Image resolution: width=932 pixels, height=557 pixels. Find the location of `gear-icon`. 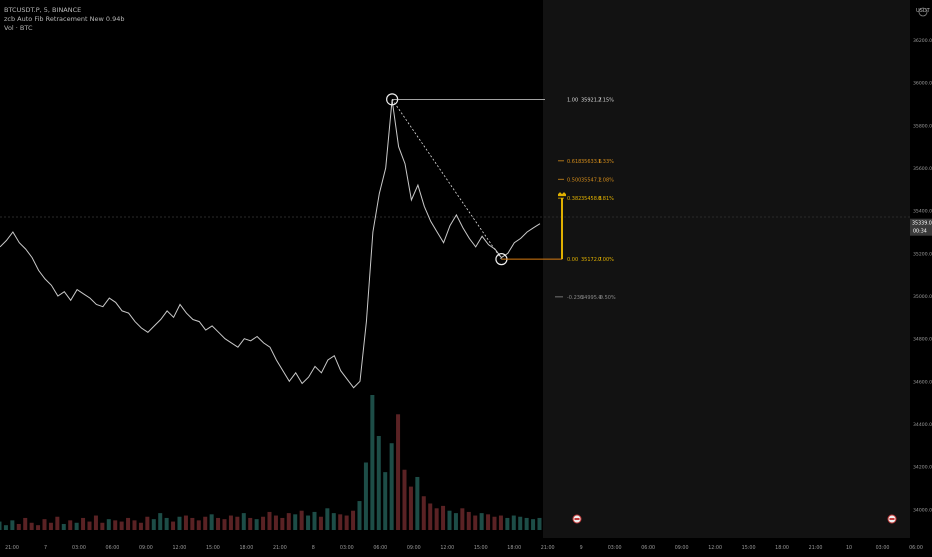

gear-icon is located at coordinates (923, 12).